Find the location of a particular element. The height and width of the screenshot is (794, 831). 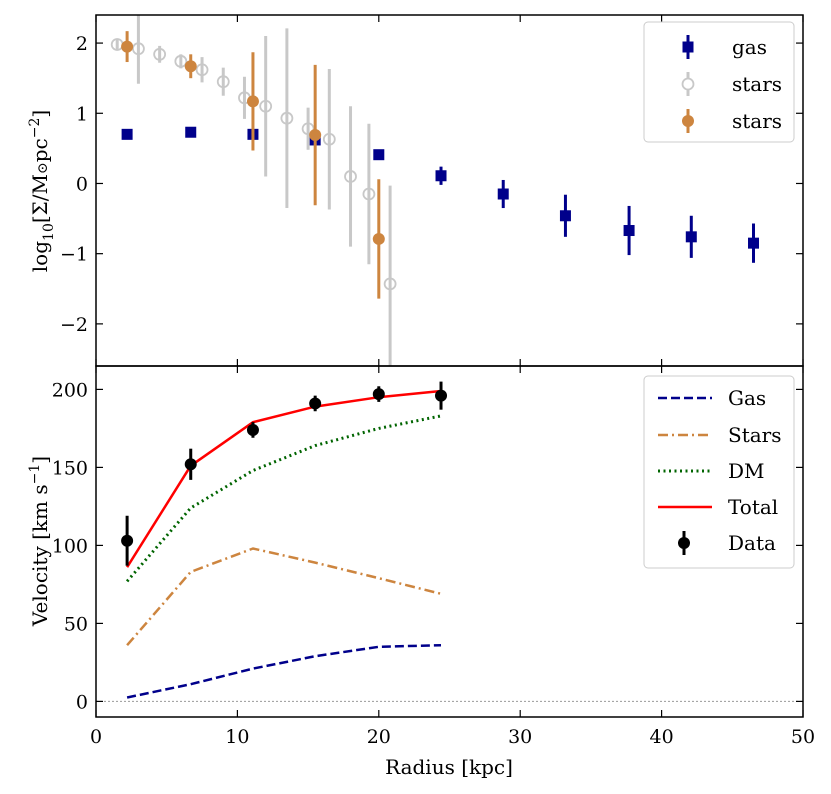

bottom-panel-ylabel: Velocity [km s−1] is located at coordinates (39, 541).